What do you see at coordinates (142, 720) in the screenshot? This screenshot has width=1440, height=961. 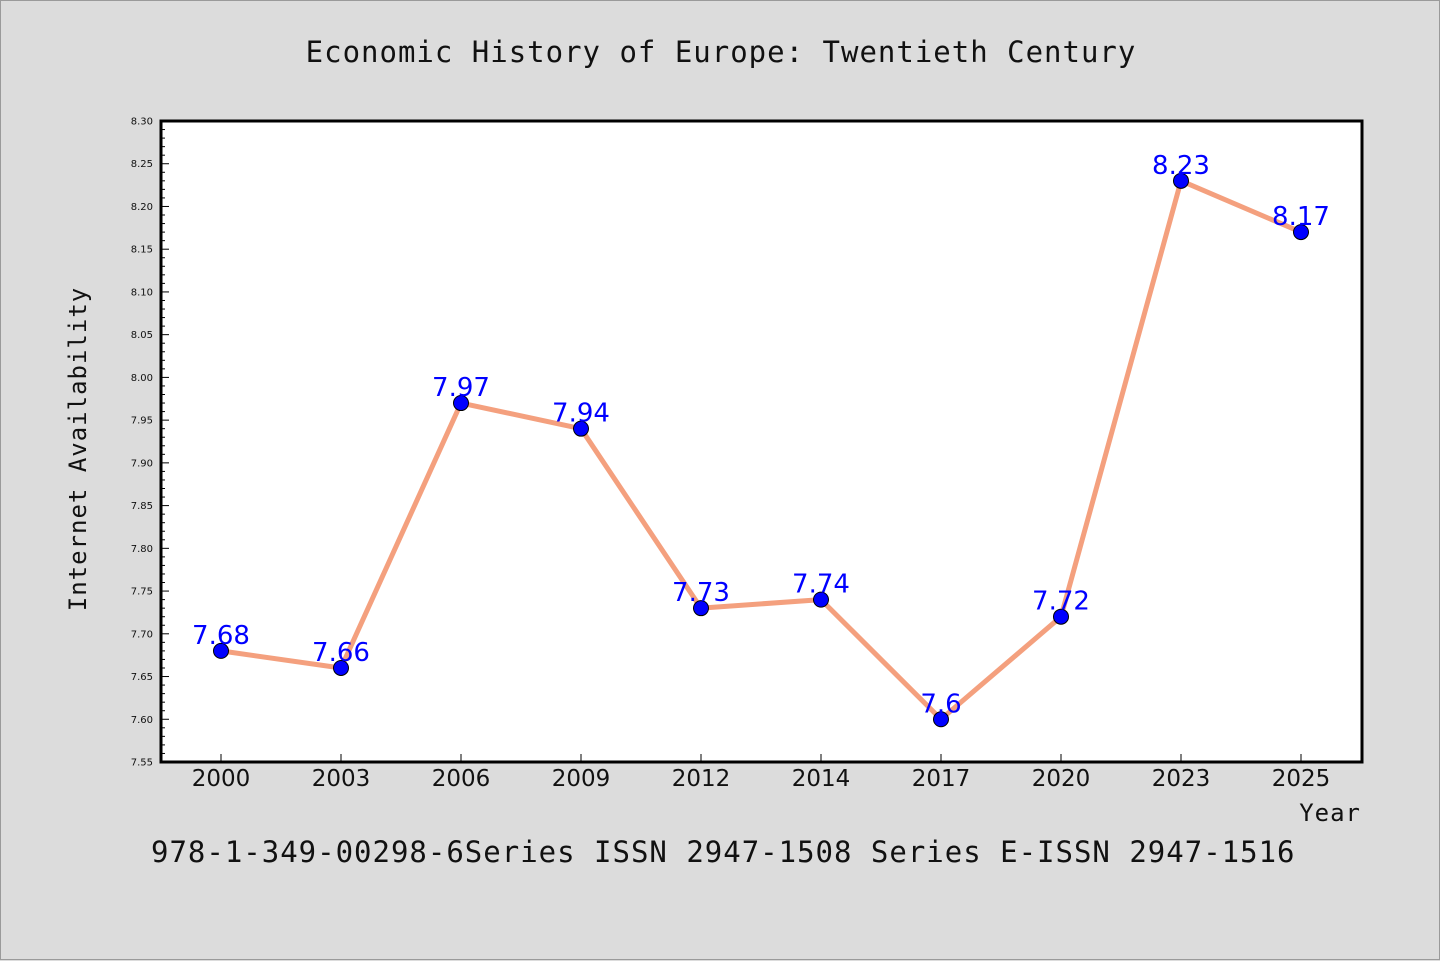 I see `y-tick-label: 7.60` at bounding box center [142, 720].